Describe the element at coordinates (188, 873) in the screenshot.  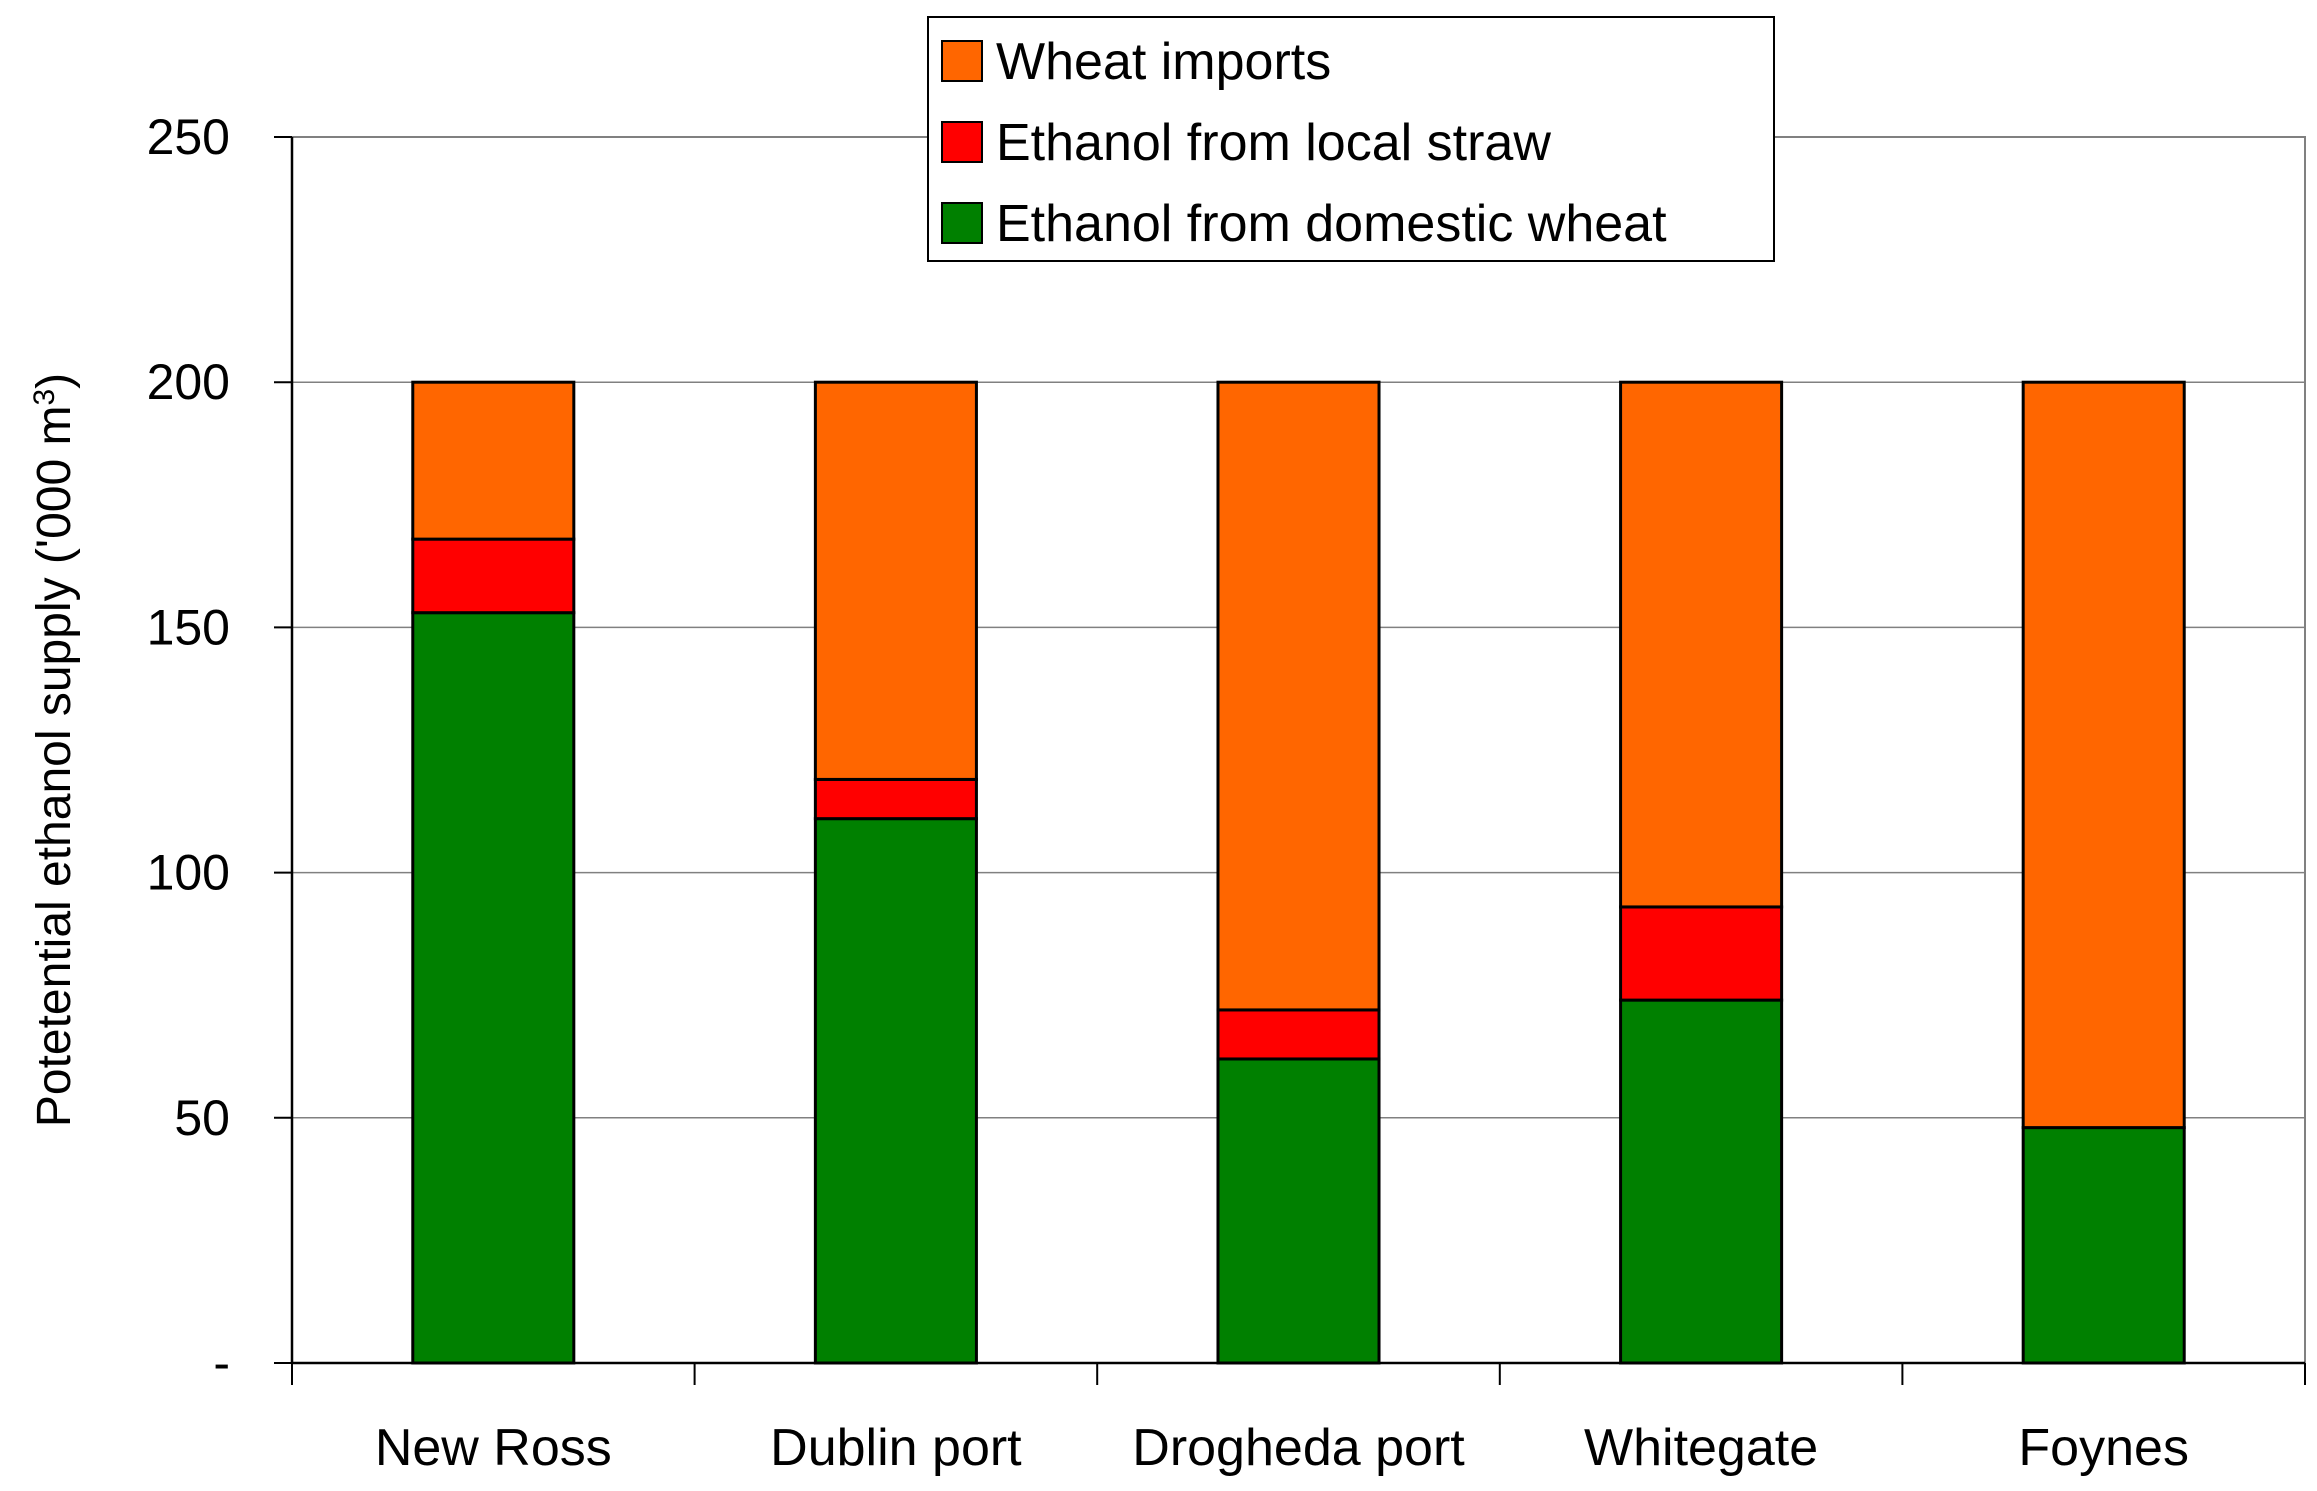
I see `y-tick-label: 100` at that location.